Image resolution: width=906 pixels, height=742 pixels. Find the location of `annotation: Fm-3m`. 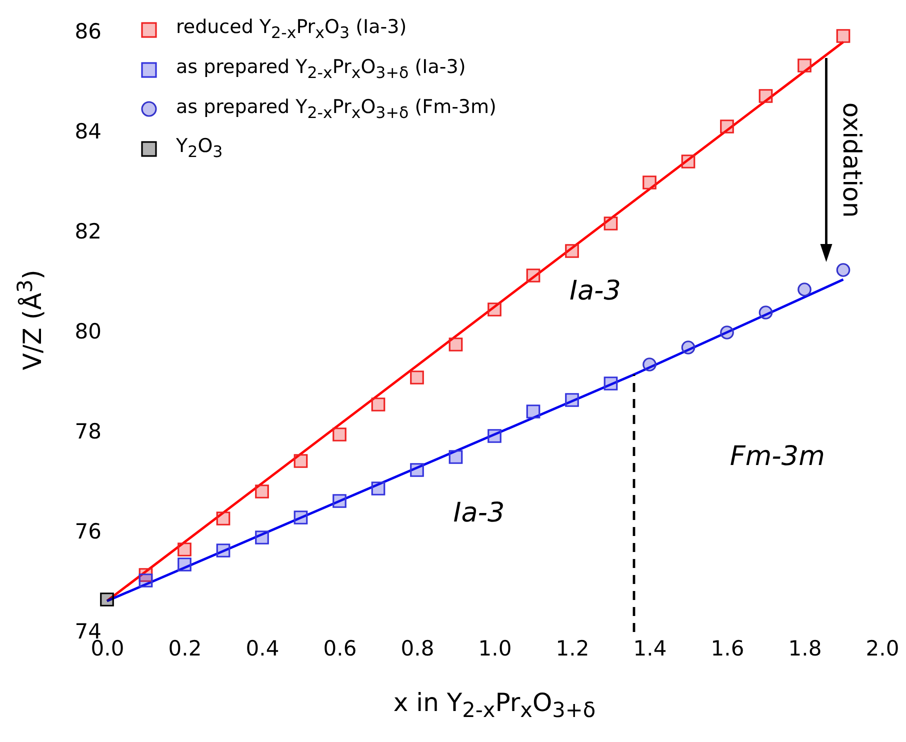

annotation: Fm-3m is located at coordinates (777, 456).